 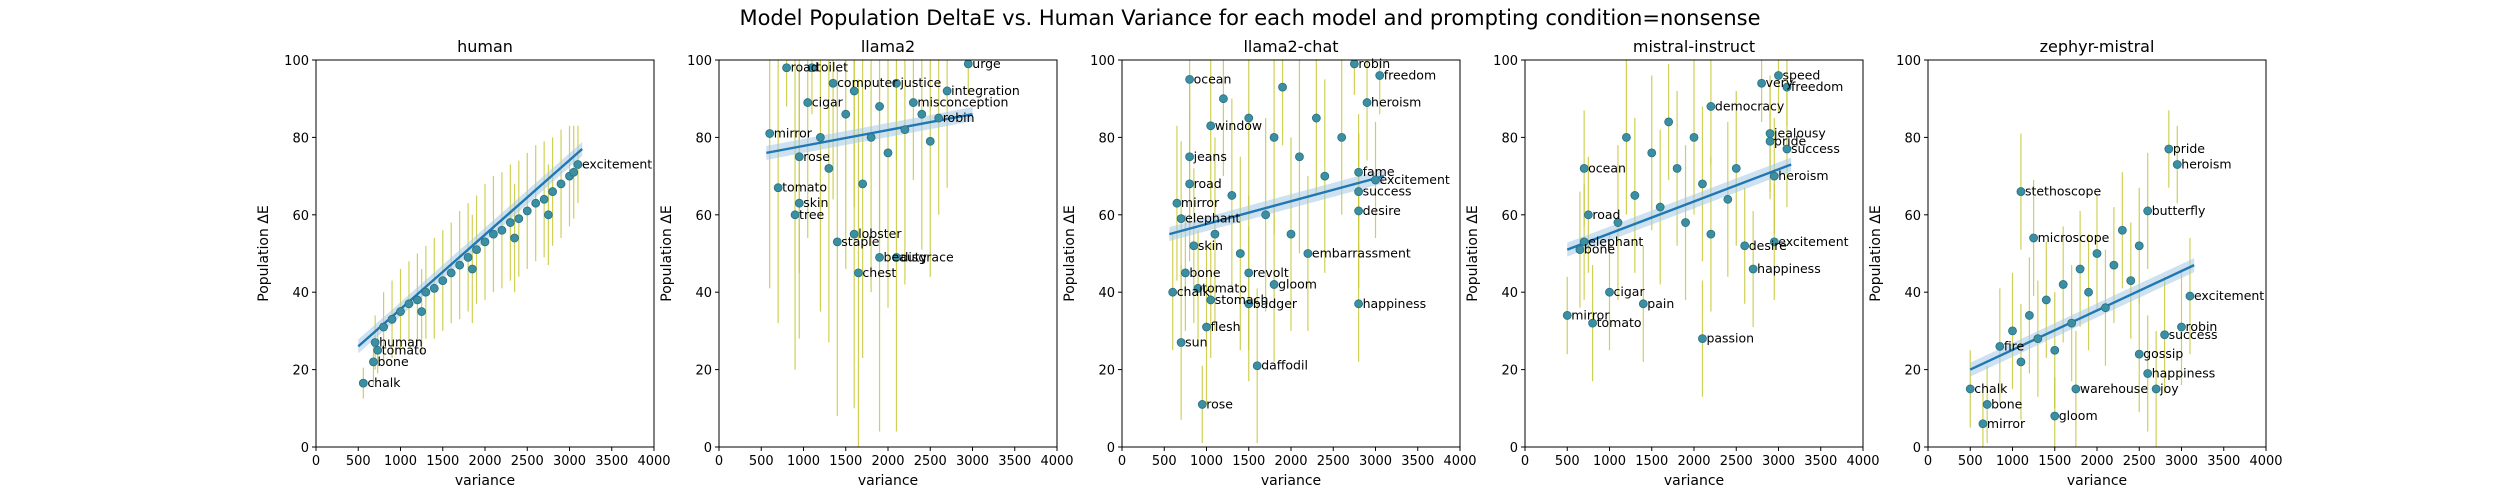 I want to click on point-label: staple, so click(x=860, y=241).